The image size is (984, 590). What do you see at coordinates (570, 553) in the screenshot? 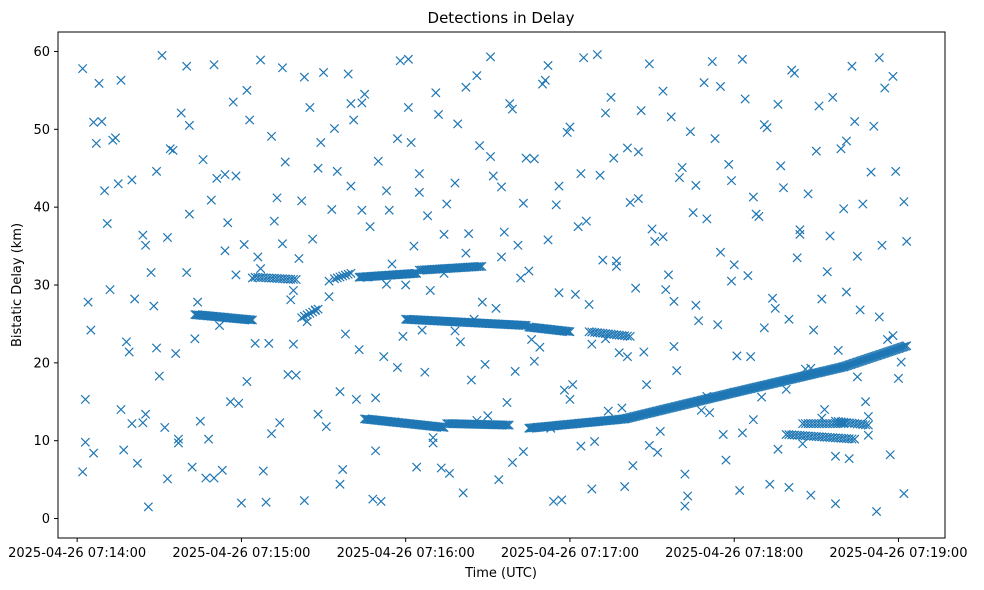
I see `x-tick-label: 2025-04-26 07:17:00` at bounding box center [570, 553].